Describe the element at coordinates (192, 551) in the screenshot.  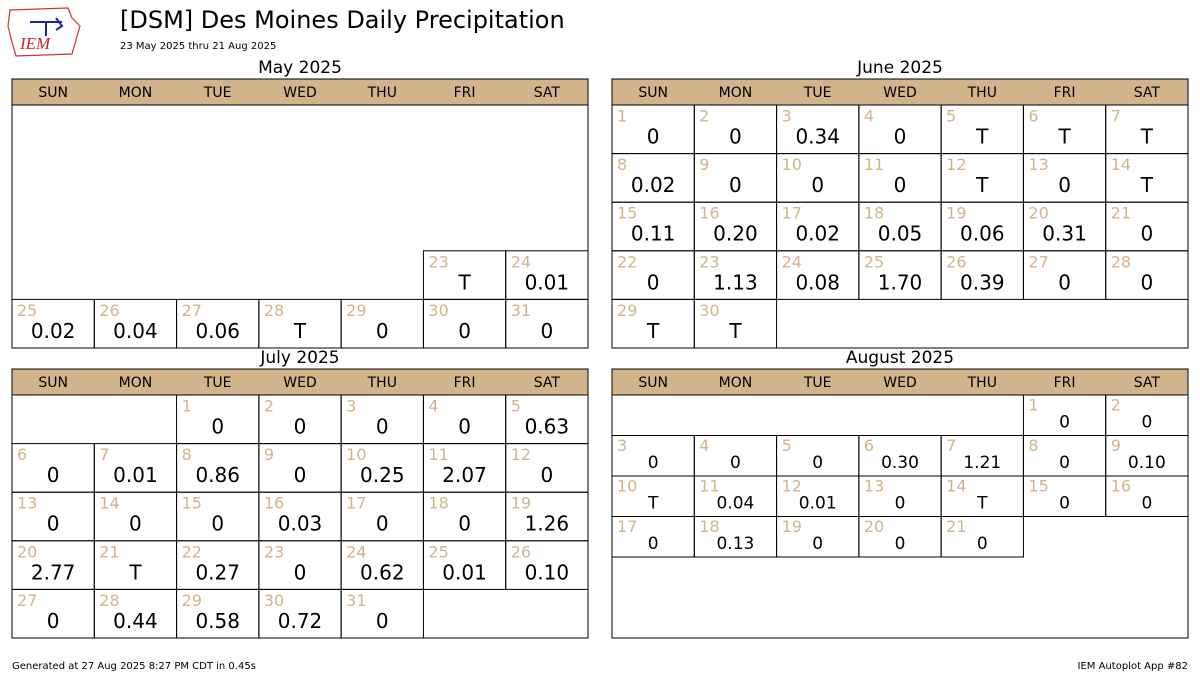
I see `day-number: 22` at that location.